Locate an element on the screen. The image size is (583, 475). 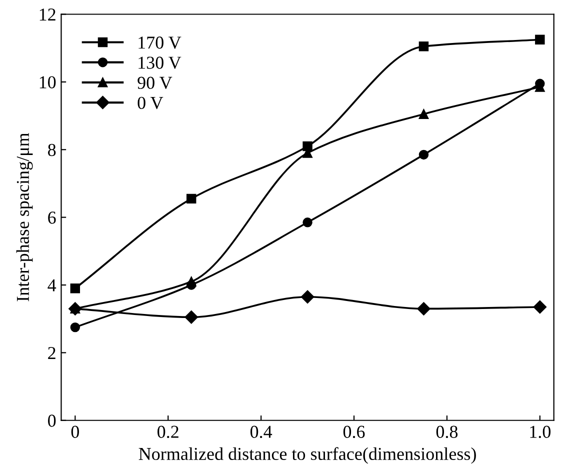
x-tick-label: 0.8 is located at coordinates (447, 432).